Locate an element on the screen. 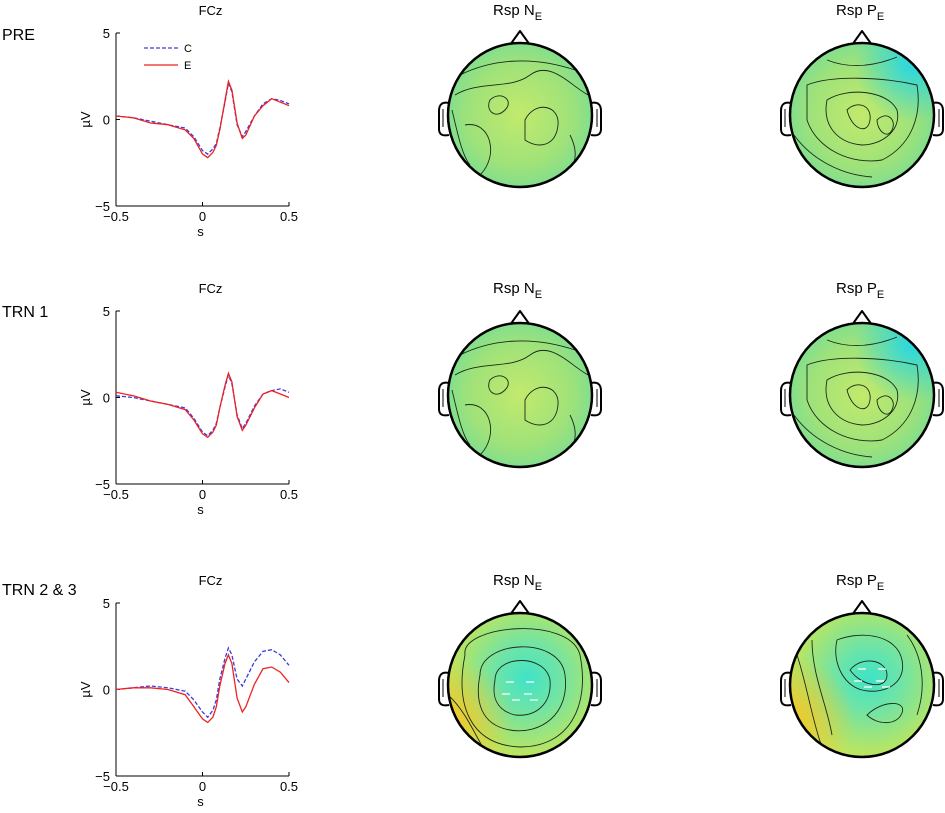  erp-panel-pre: FCz −5 0 5 −0.5 0 0.5 s µV CE is located at coordinates (188, 121).